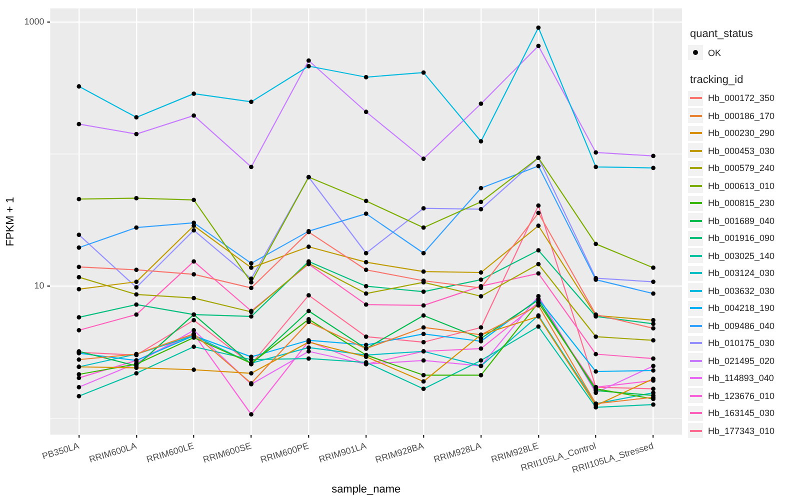 The width and height of the screenshot is (800, 500). What do you see at coordinates (741, 291) in the screenshot?
I see `legend-label: Hb_003632_030` at bounding box center [741, 291].